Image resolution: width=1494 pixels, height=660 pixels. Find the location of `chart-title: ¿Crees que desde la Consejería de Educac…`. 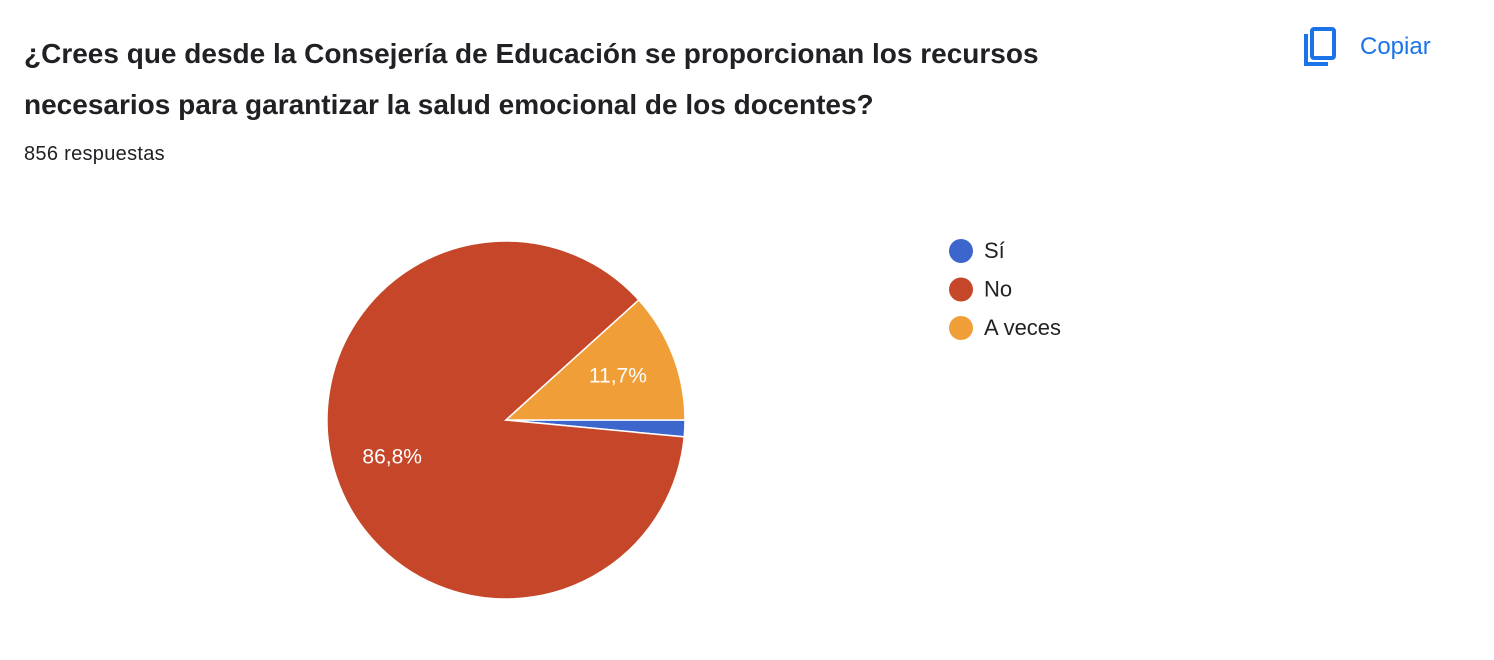

chart-title: ¿Crees que desde la Consejería de Educac… is located at coordinates (531, 79).